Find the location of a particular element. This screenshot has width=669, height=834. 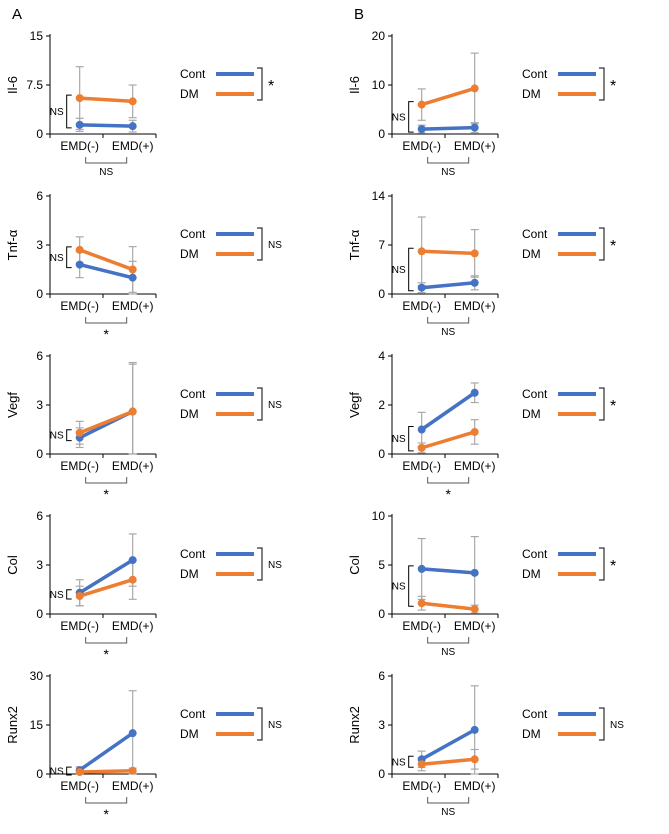

bottom-bracket-label: NS is located at coordinates (448, 172).